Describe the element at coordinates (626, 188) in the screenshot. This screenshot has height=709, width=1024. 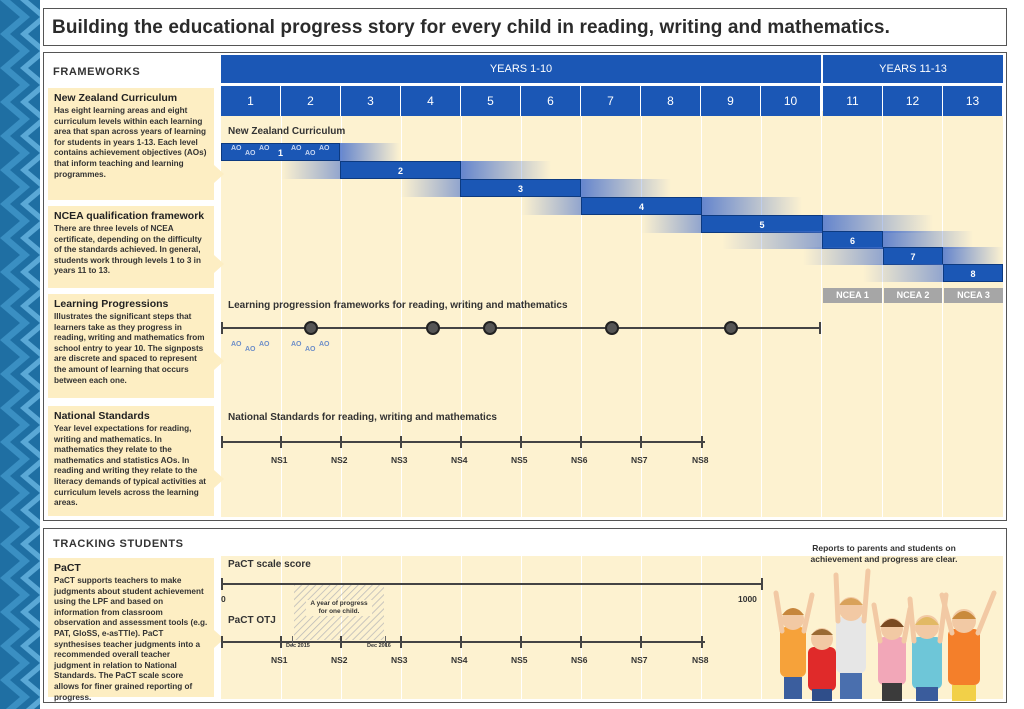
I see `level-3-fade` at that location.